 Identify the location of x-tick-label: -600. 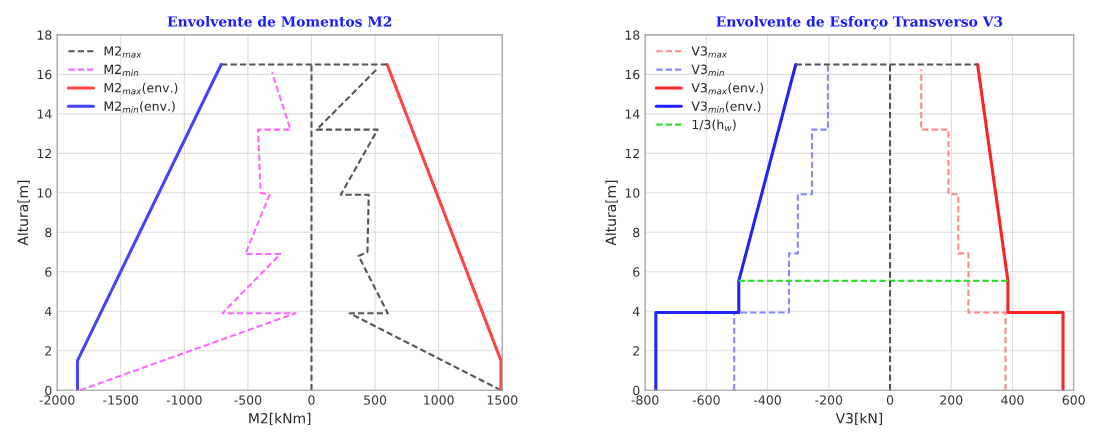
(706, 400).